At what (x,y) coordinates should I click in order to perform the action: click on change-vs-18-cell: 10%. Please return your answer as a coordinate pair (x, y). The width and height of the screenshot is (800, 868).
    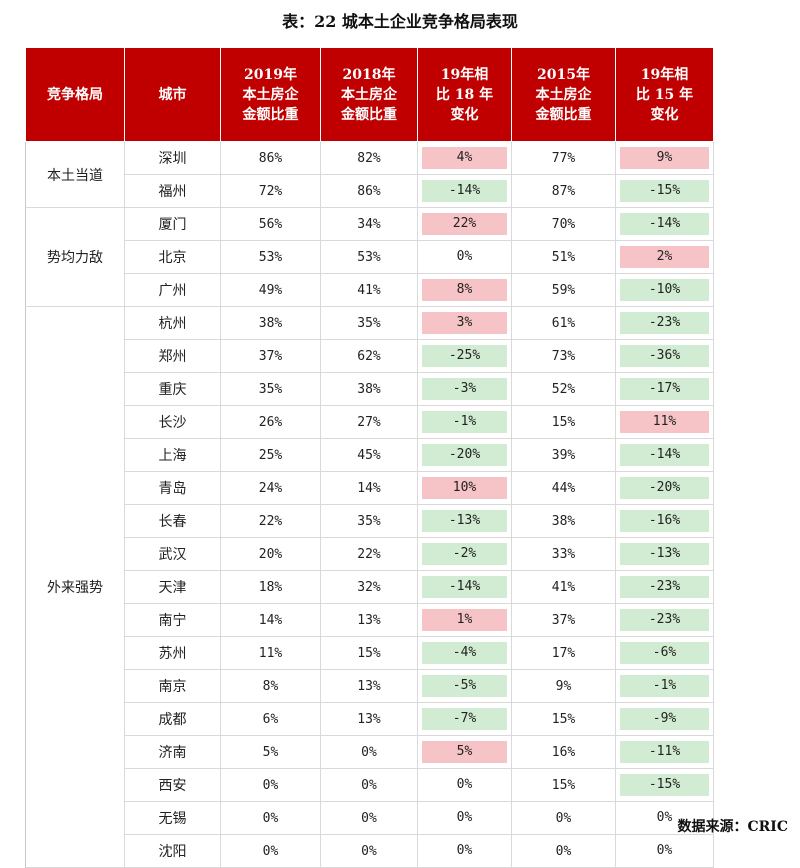
    Looking at the image, I should click on (464, 488).